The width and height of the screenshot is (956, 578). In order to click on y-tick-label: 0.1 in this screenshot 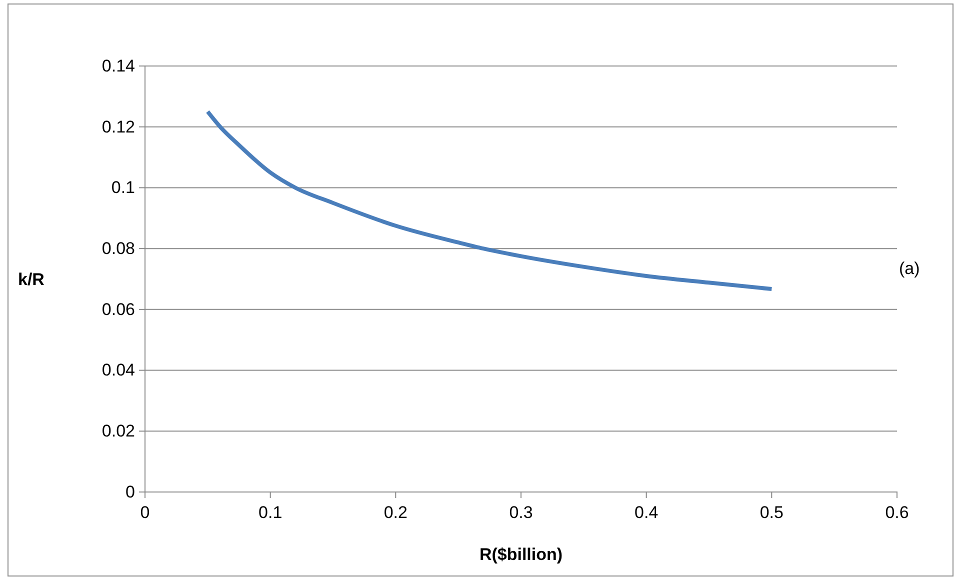, I will do `click(123, 188)`.